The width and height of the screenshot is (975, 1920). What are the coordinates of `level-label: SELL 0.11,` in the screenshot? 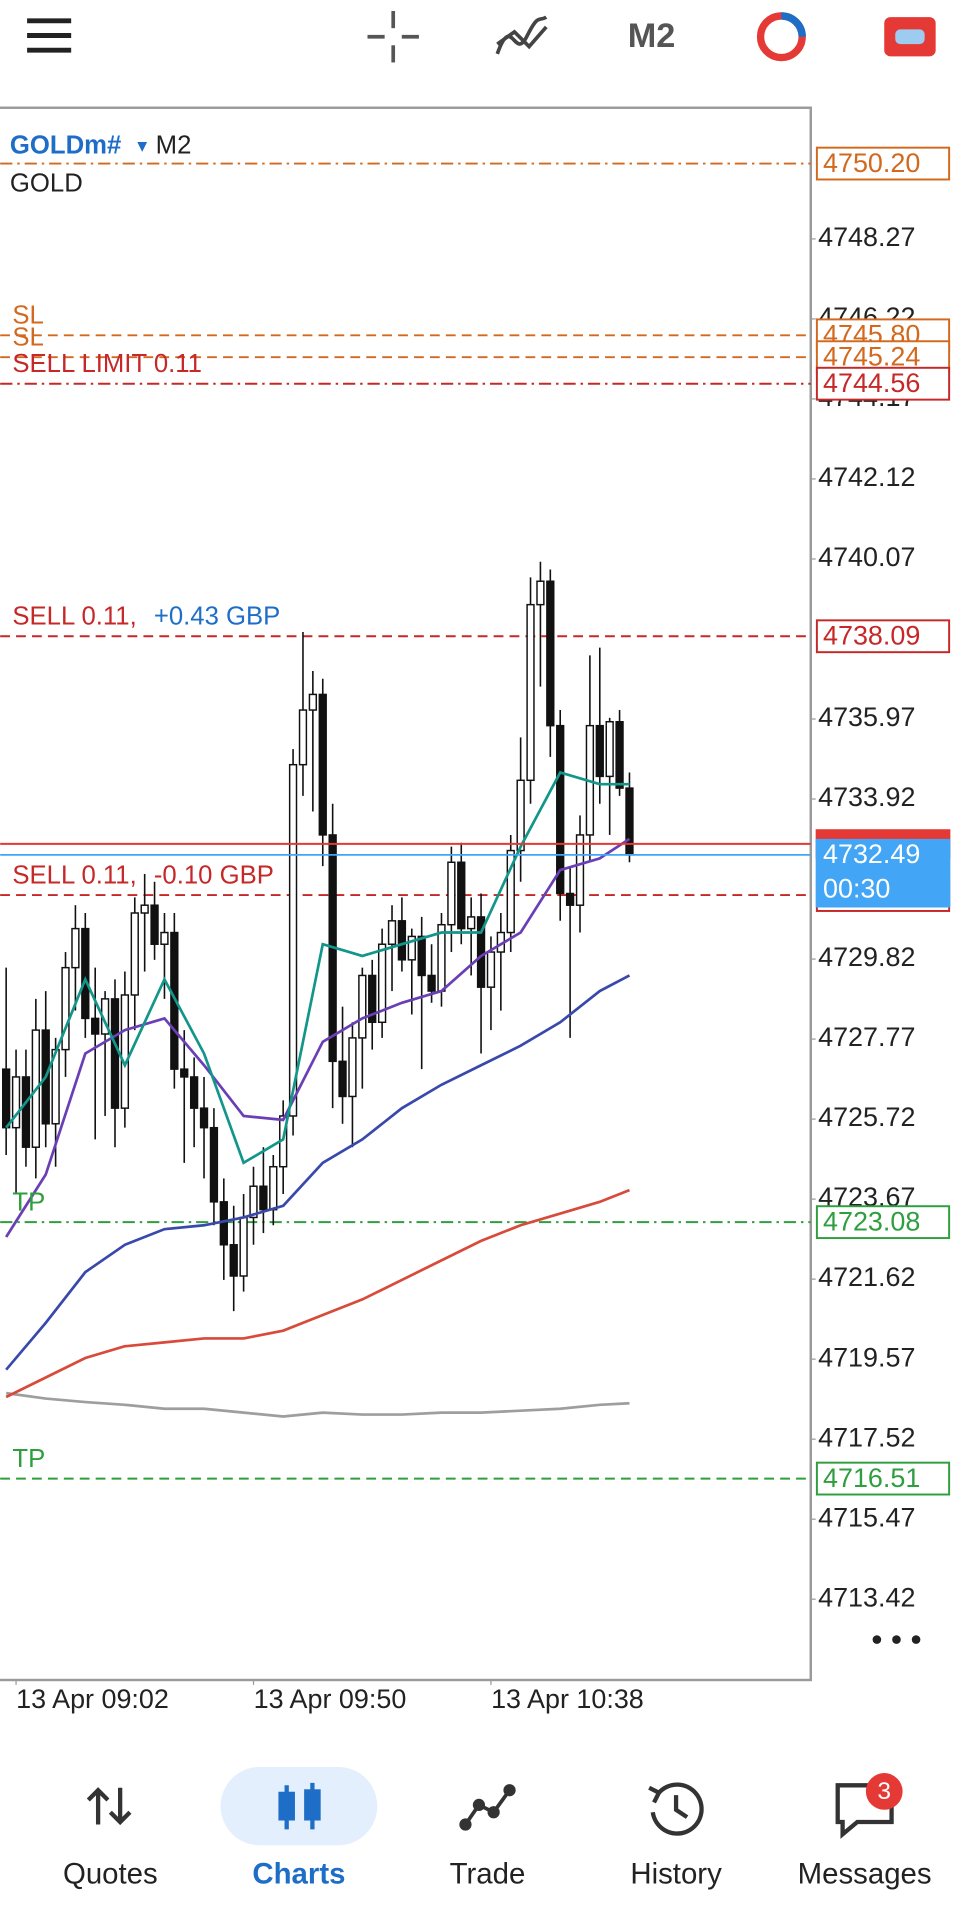 It's located at (74, 875).